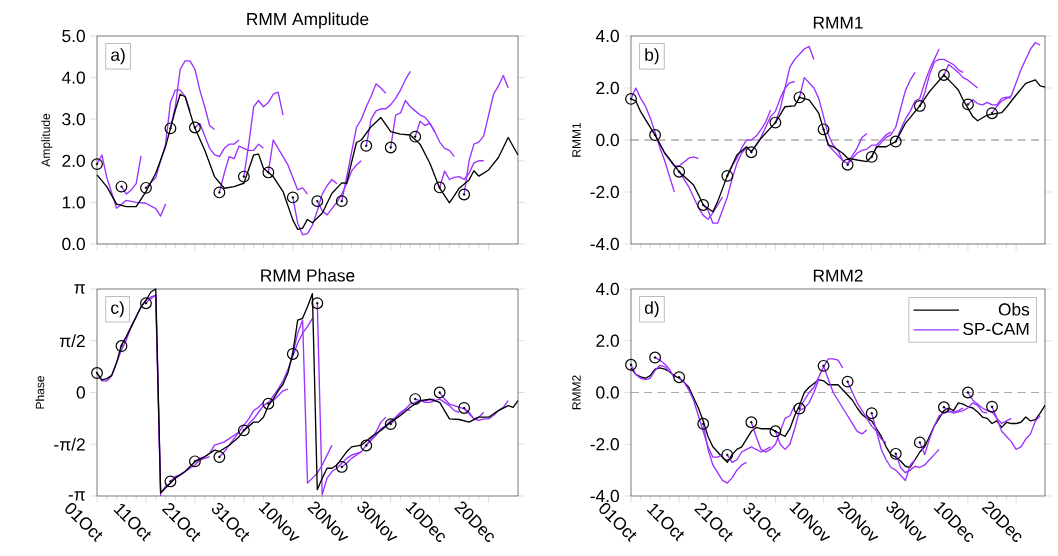 The height and width of the screenshot is (556, 1058). Describe the element at coordinates (308, 20) in the screenshot. I see `chart-title: RMM Amplitude` at that location.